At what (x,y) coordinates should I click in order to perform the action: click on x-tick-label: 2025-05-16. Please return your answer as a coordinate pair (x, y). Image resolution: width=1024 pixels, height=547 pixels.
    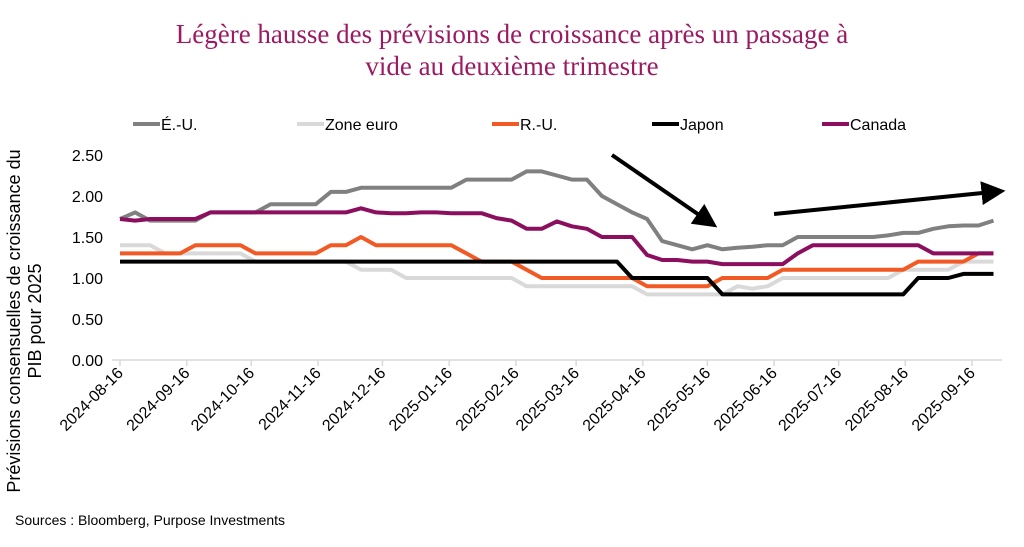
    Looking at the image, I should click on (679, 400).